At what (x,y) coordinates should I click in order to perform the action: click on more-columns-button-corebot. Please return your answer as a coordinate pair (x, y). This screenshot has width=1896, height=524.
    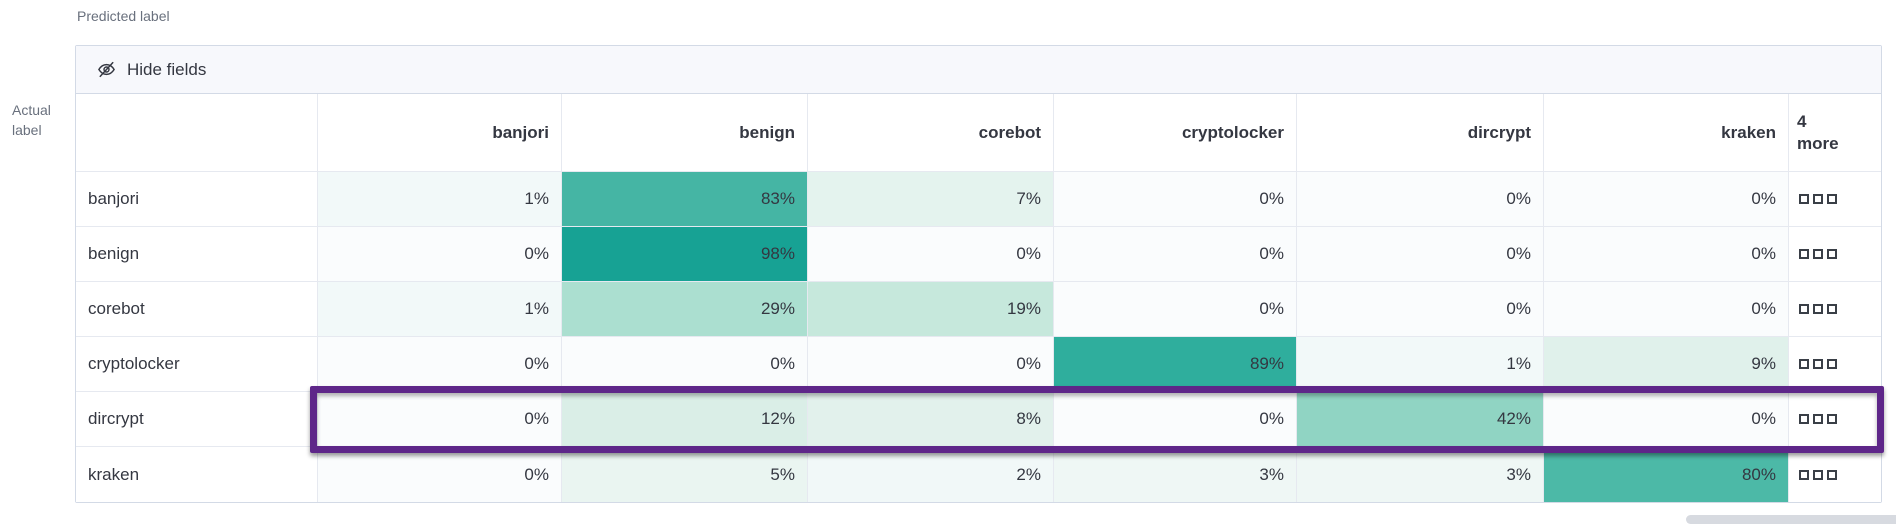
    Looking at the image, I should click on (1834, 309).